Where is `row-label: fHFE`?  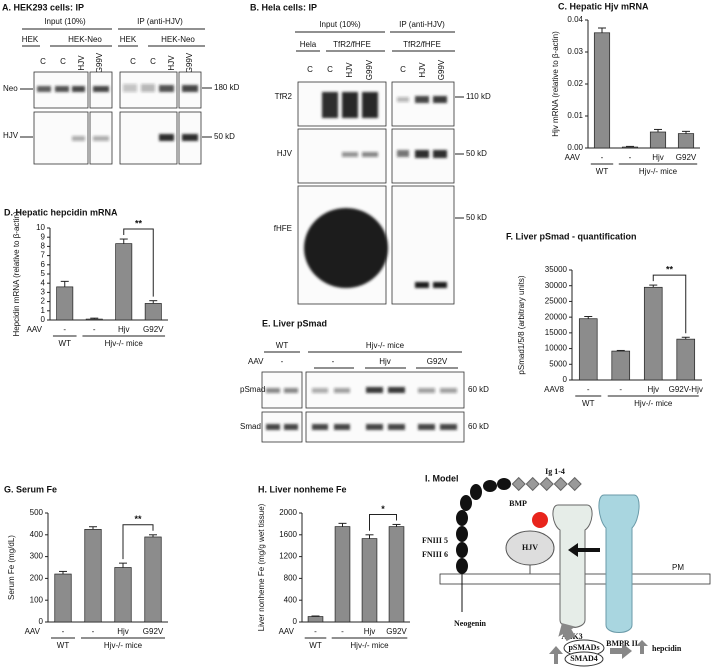
row-label: fHFE is located at coordinates (283, 228).